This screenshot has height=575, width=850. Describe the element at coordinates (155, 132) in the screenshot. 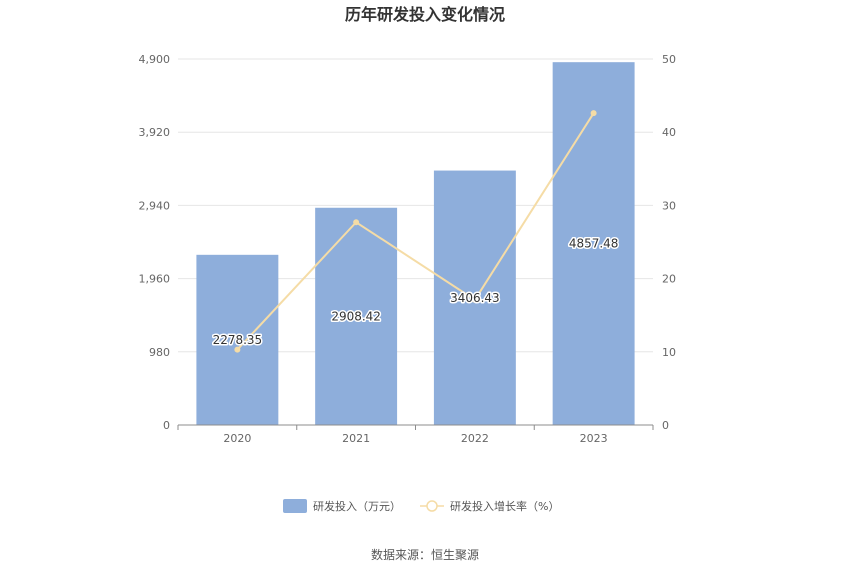

I see `left-tick-label: 3,920` at that location.